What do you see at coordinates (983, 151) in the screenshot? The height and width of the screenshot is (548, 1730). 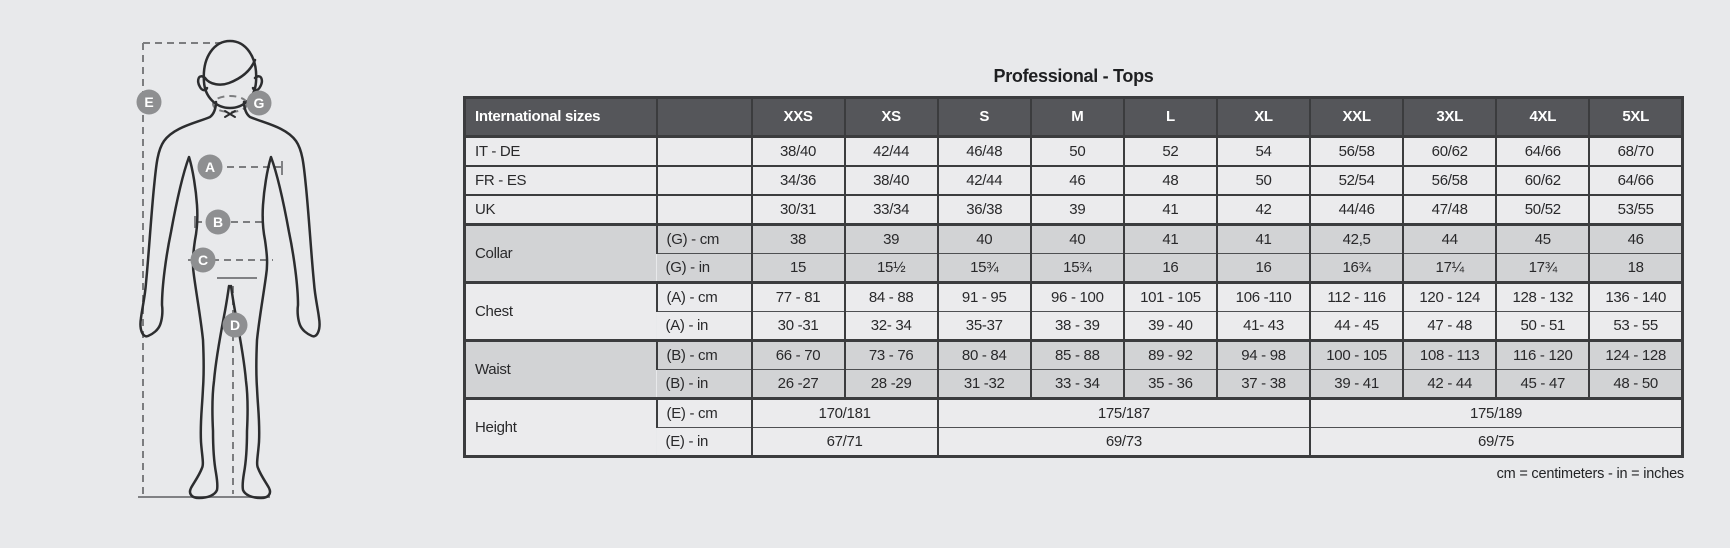 I see `size-value: 46/48` at bounding box center [983, 151].